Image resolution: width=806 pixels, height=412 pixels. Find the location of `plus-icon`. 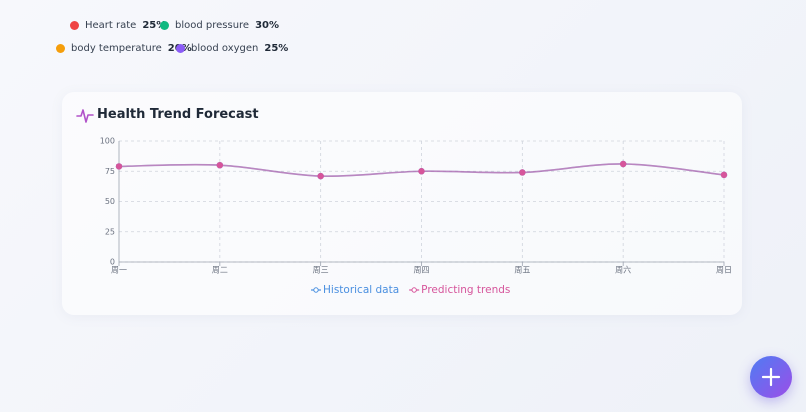

plus-icon is located at coordinates (771, 377).